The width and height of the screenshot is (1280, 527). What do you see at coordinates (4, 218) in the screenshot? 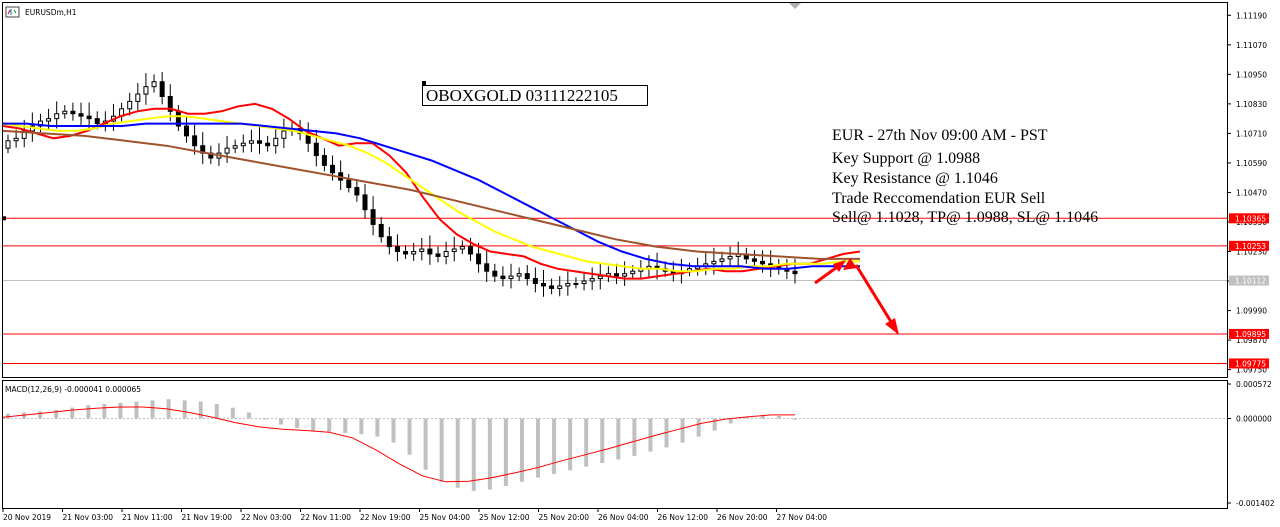
I see `level-anchor` at bounding box center [4, 218].